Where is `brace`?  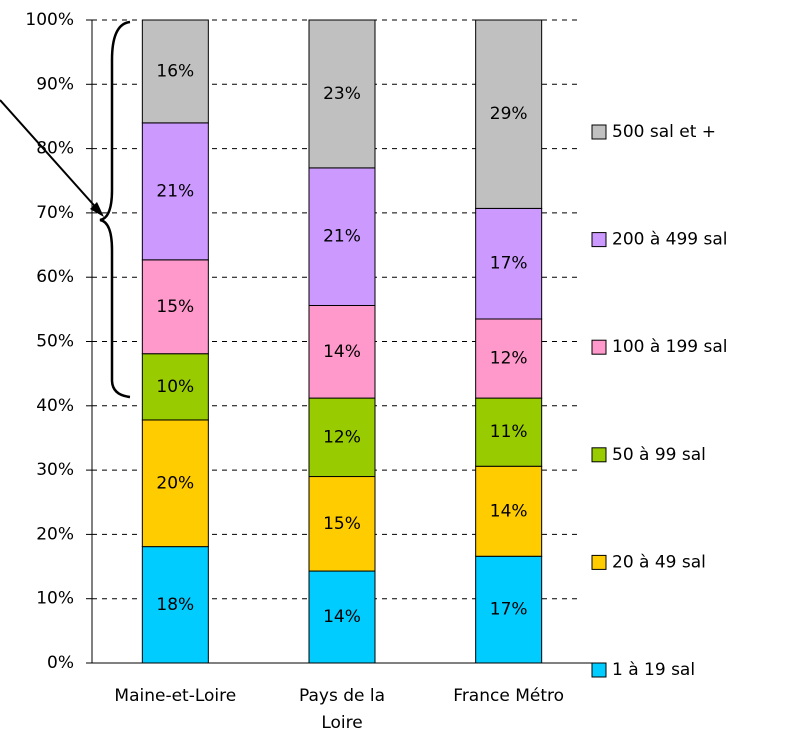 brace is located at coordinates (115, 209).